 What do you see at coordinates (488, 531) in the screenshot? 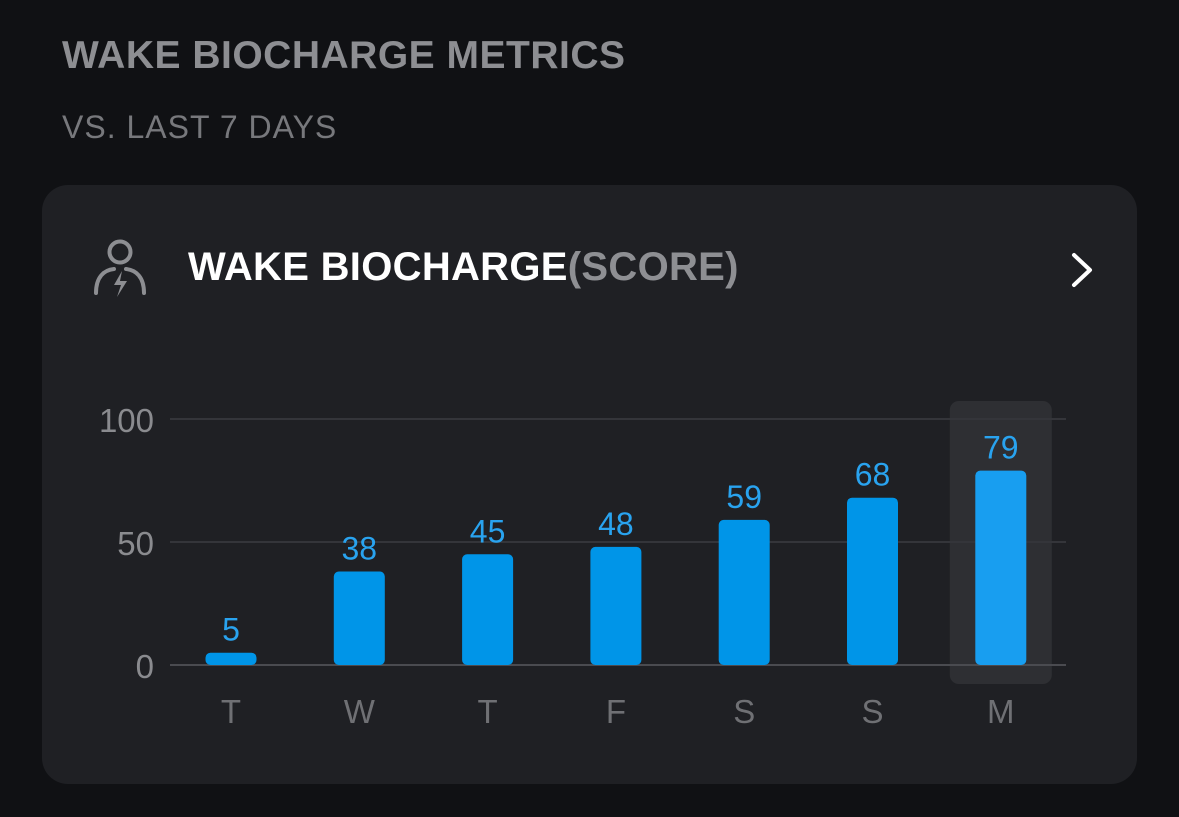
I see `bar-value-label: 45` at bounding box center [488, 531].